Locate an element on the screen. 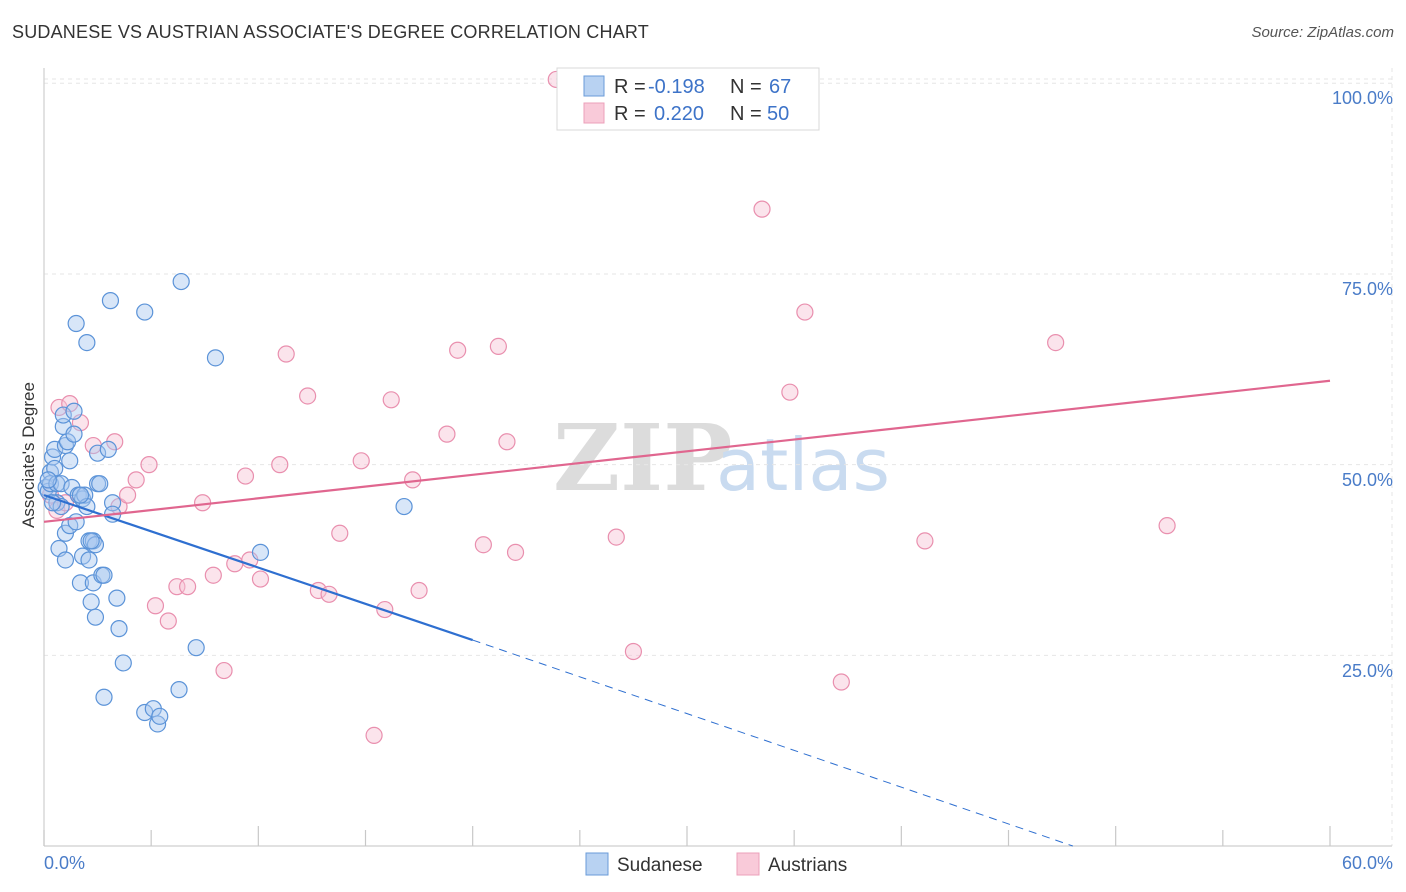  y-tick-label: 50.0% is located at coordinates (1367, 480).